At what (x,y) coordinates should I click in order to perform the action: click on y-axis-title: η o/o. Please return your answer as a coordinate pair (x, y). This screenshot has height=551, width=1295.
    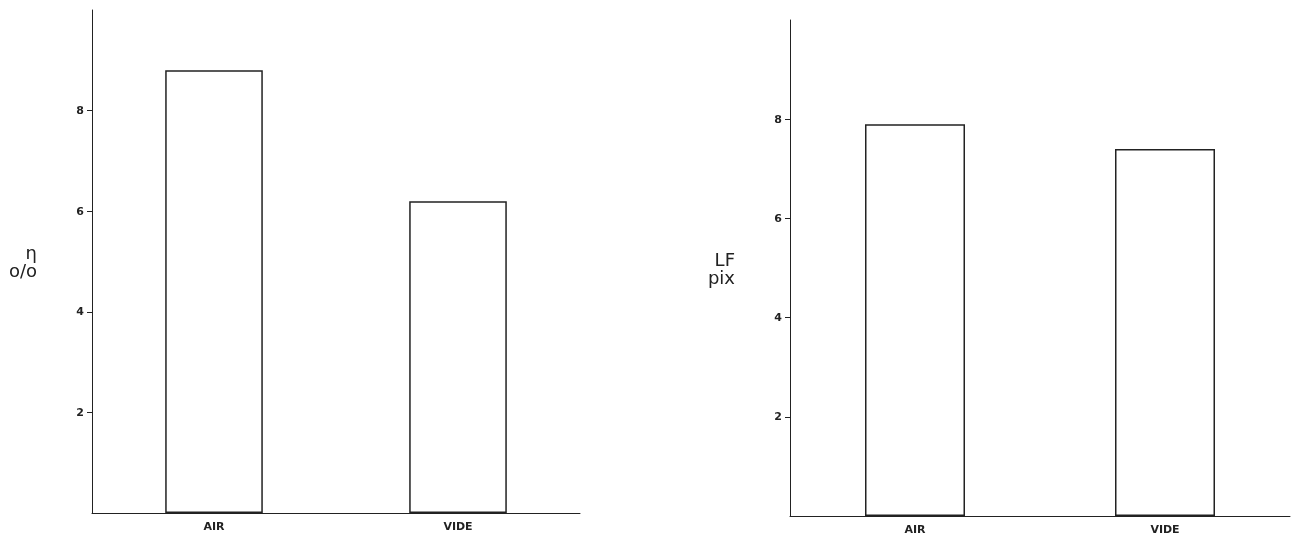
    Looking at the image, I should click on (22, 261).